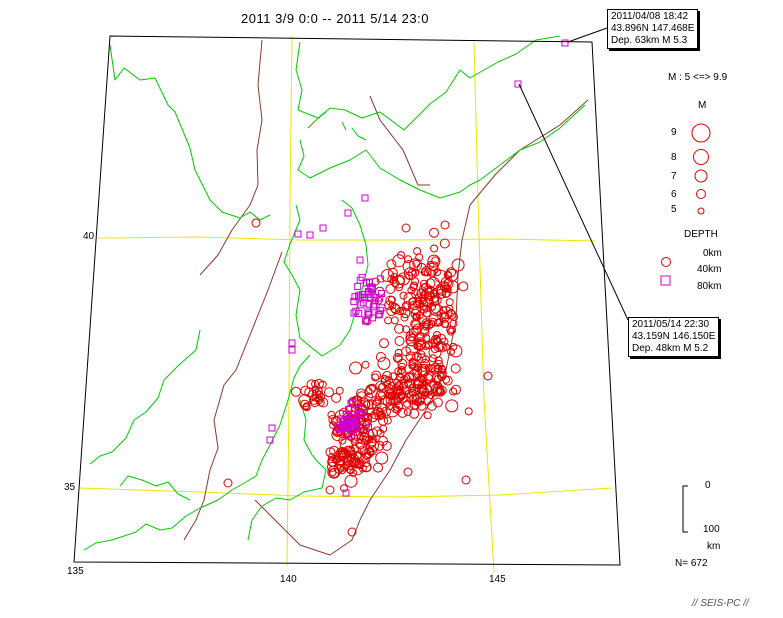 The height and width of the screenshot is (618, 783). I want to click on lat-label-40: 40, so click(89, 236).